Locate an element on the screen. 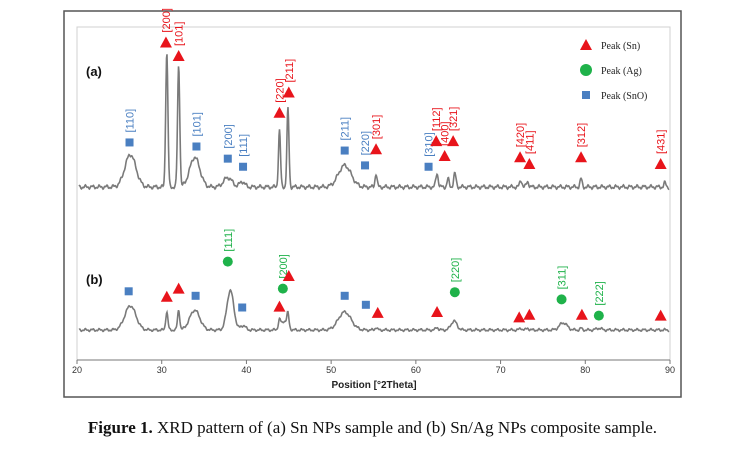  legend-marker-square is located at coordinates (586, 95).